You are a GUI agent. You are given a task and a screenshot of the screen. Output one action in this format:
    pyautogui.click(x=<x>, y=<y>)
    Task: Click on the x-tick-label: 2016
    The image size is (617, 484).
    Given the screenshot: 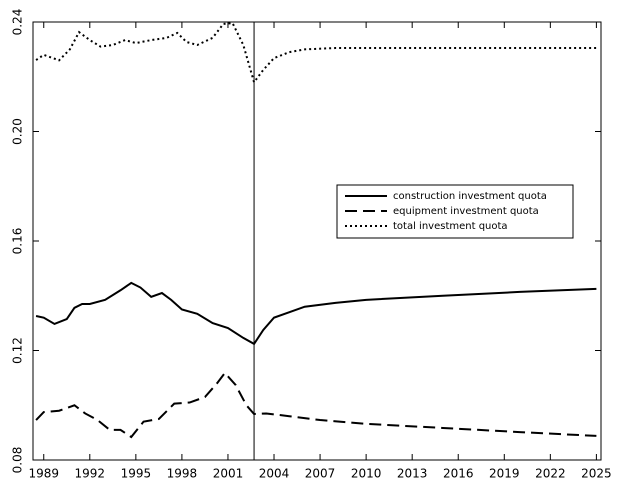 What is the action you would take?
    pyautogui.click(x=458, y=474)
    